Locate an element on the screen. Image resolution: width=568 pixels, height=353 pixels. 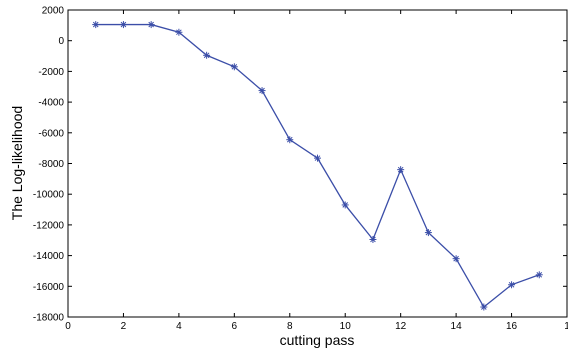
y-tick-label: -10000 is located at coordinates (49, 195).